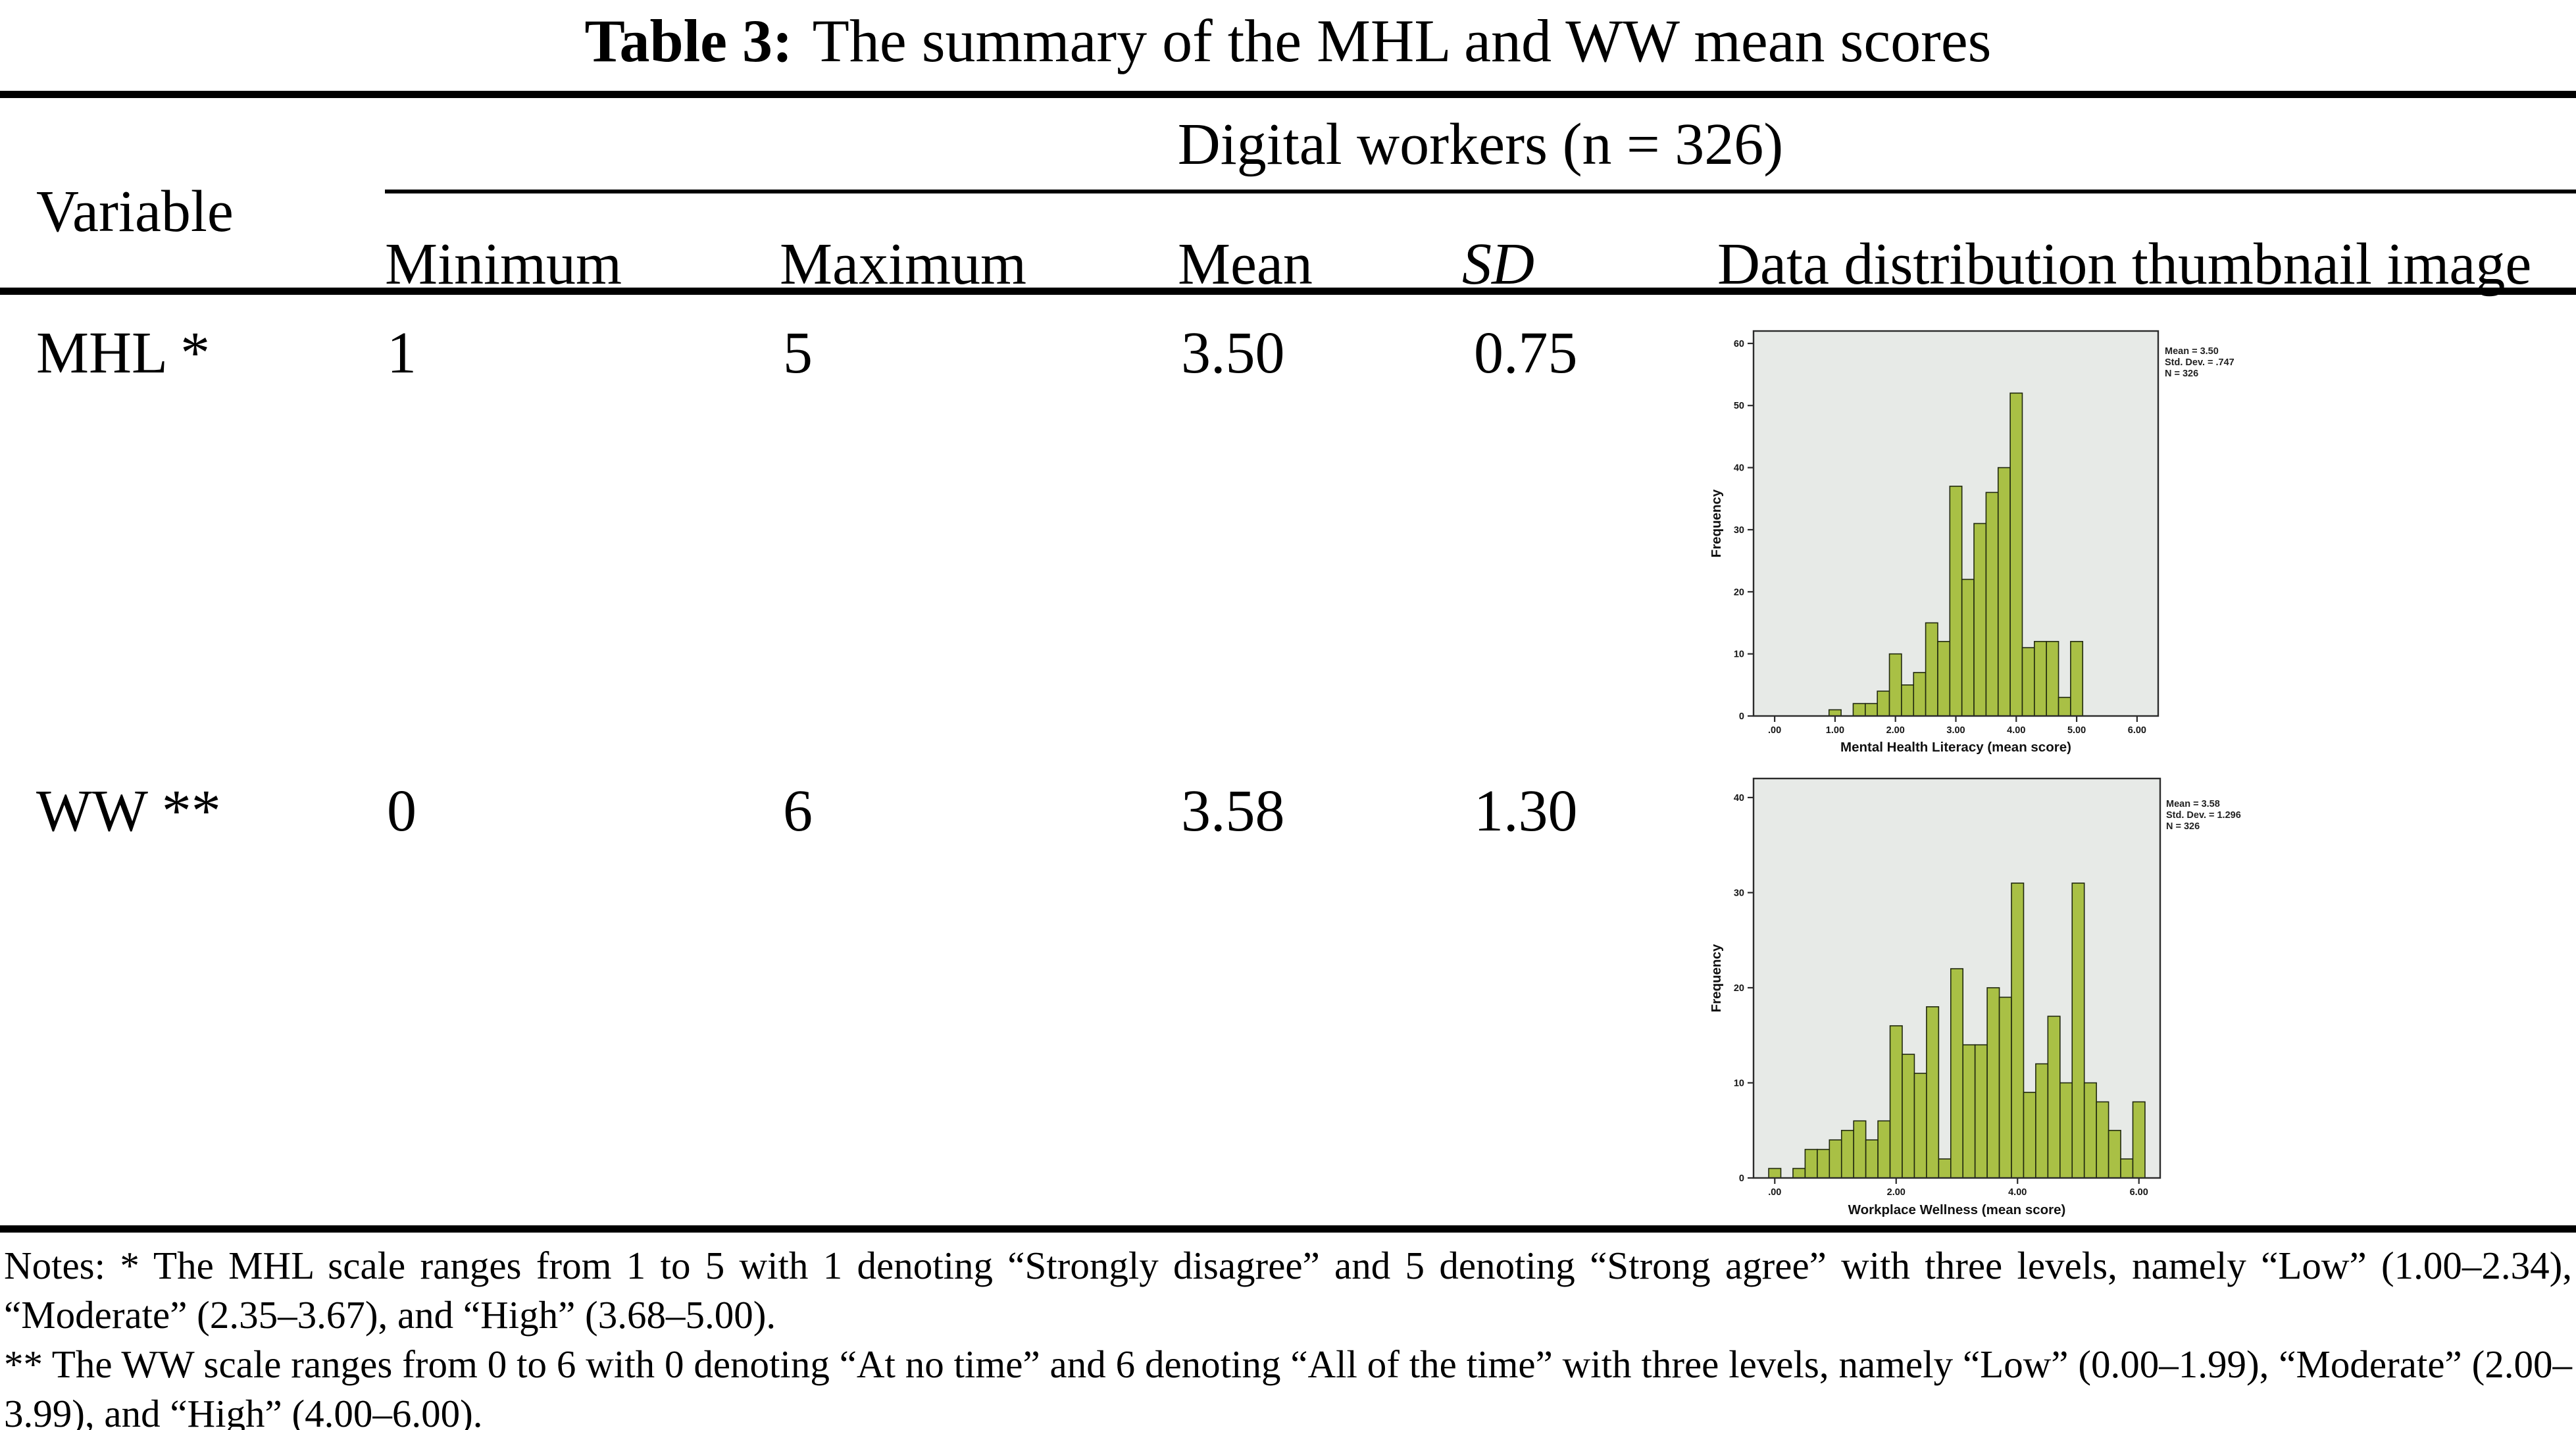  Describe the element at coordinates (2192, 352) in the screenshot. I see `svg-text: Mean = 3.50` at that location.